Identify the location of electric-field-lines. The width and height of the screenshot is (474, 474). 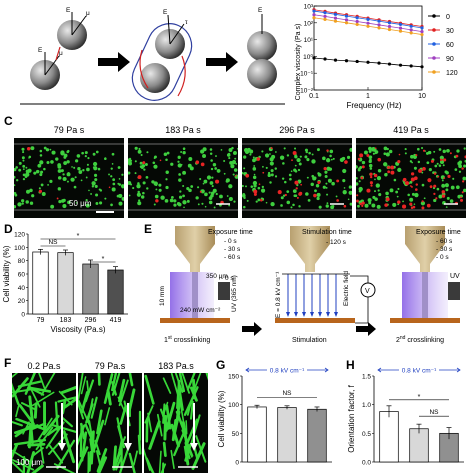
(316, 295).